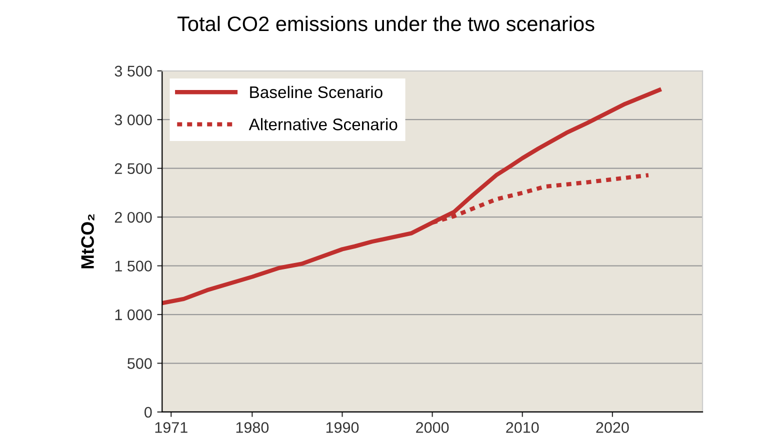 The image size is (772, 443). I want to click on x-tick-label: 1990, so click(342, 427).